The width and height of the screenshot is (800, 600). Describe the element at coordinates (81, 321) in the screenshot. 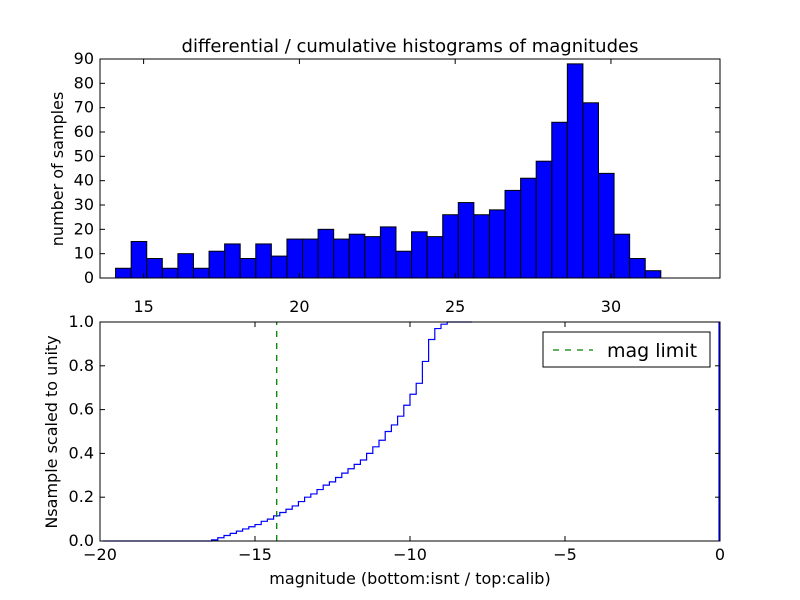

I see `cumulative-y-tick-label: 1.0` at that location.